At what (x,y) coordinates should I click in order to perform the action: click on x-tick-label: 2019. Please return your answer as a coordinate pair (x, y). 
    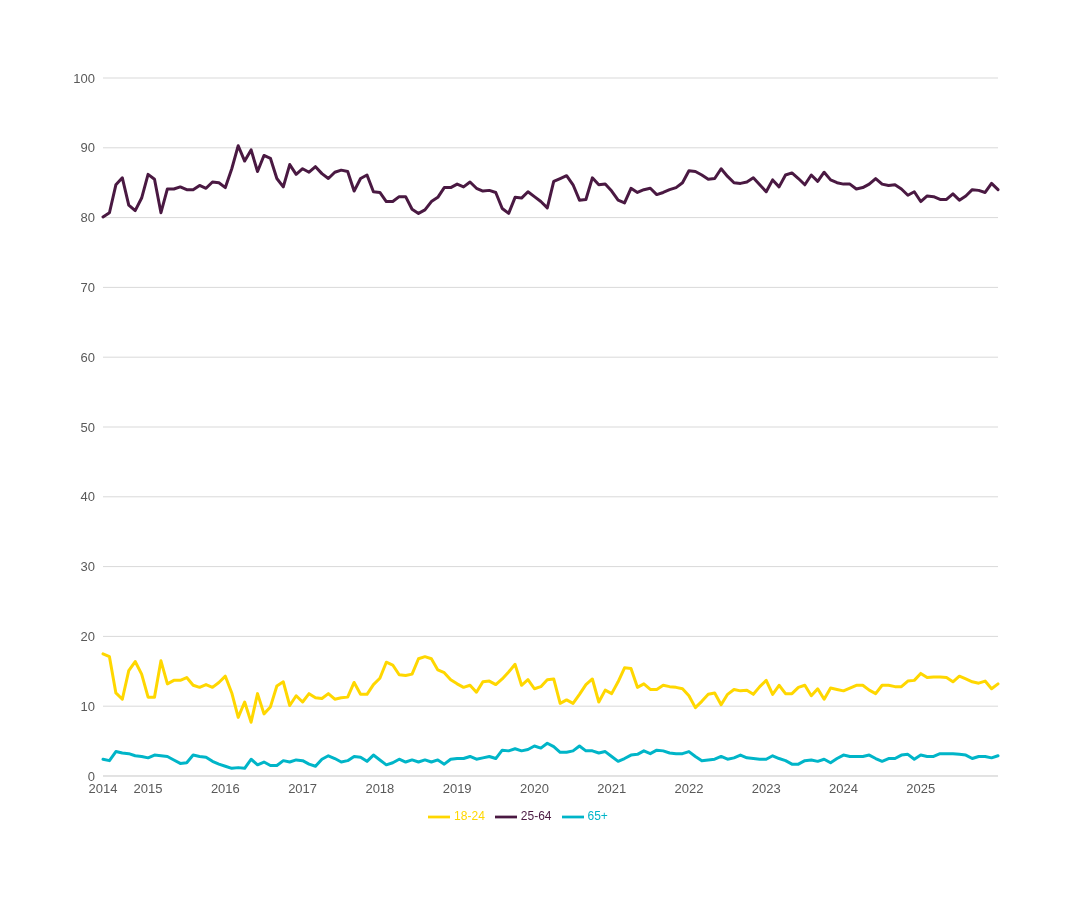
    Looking at the image, I should click on (457, 789).